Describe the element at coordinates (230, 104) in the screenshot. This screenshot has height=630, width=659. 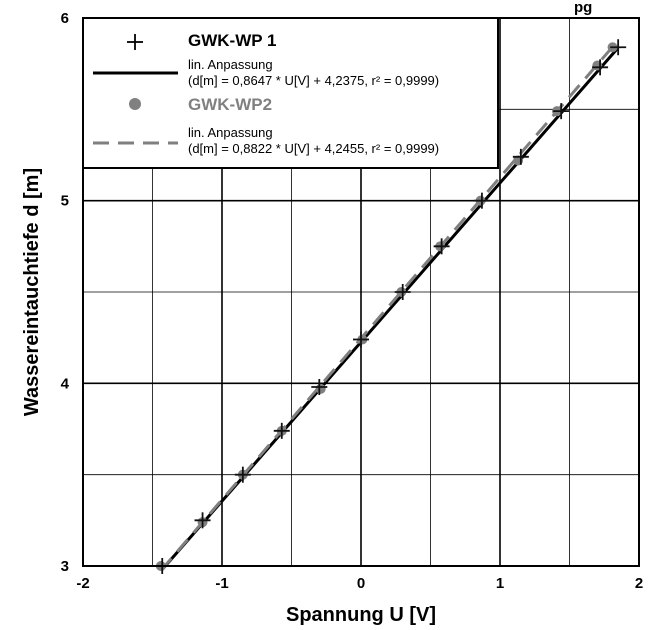
I see `legend-label-gwk-wp2: GWK-WP2` at that location.